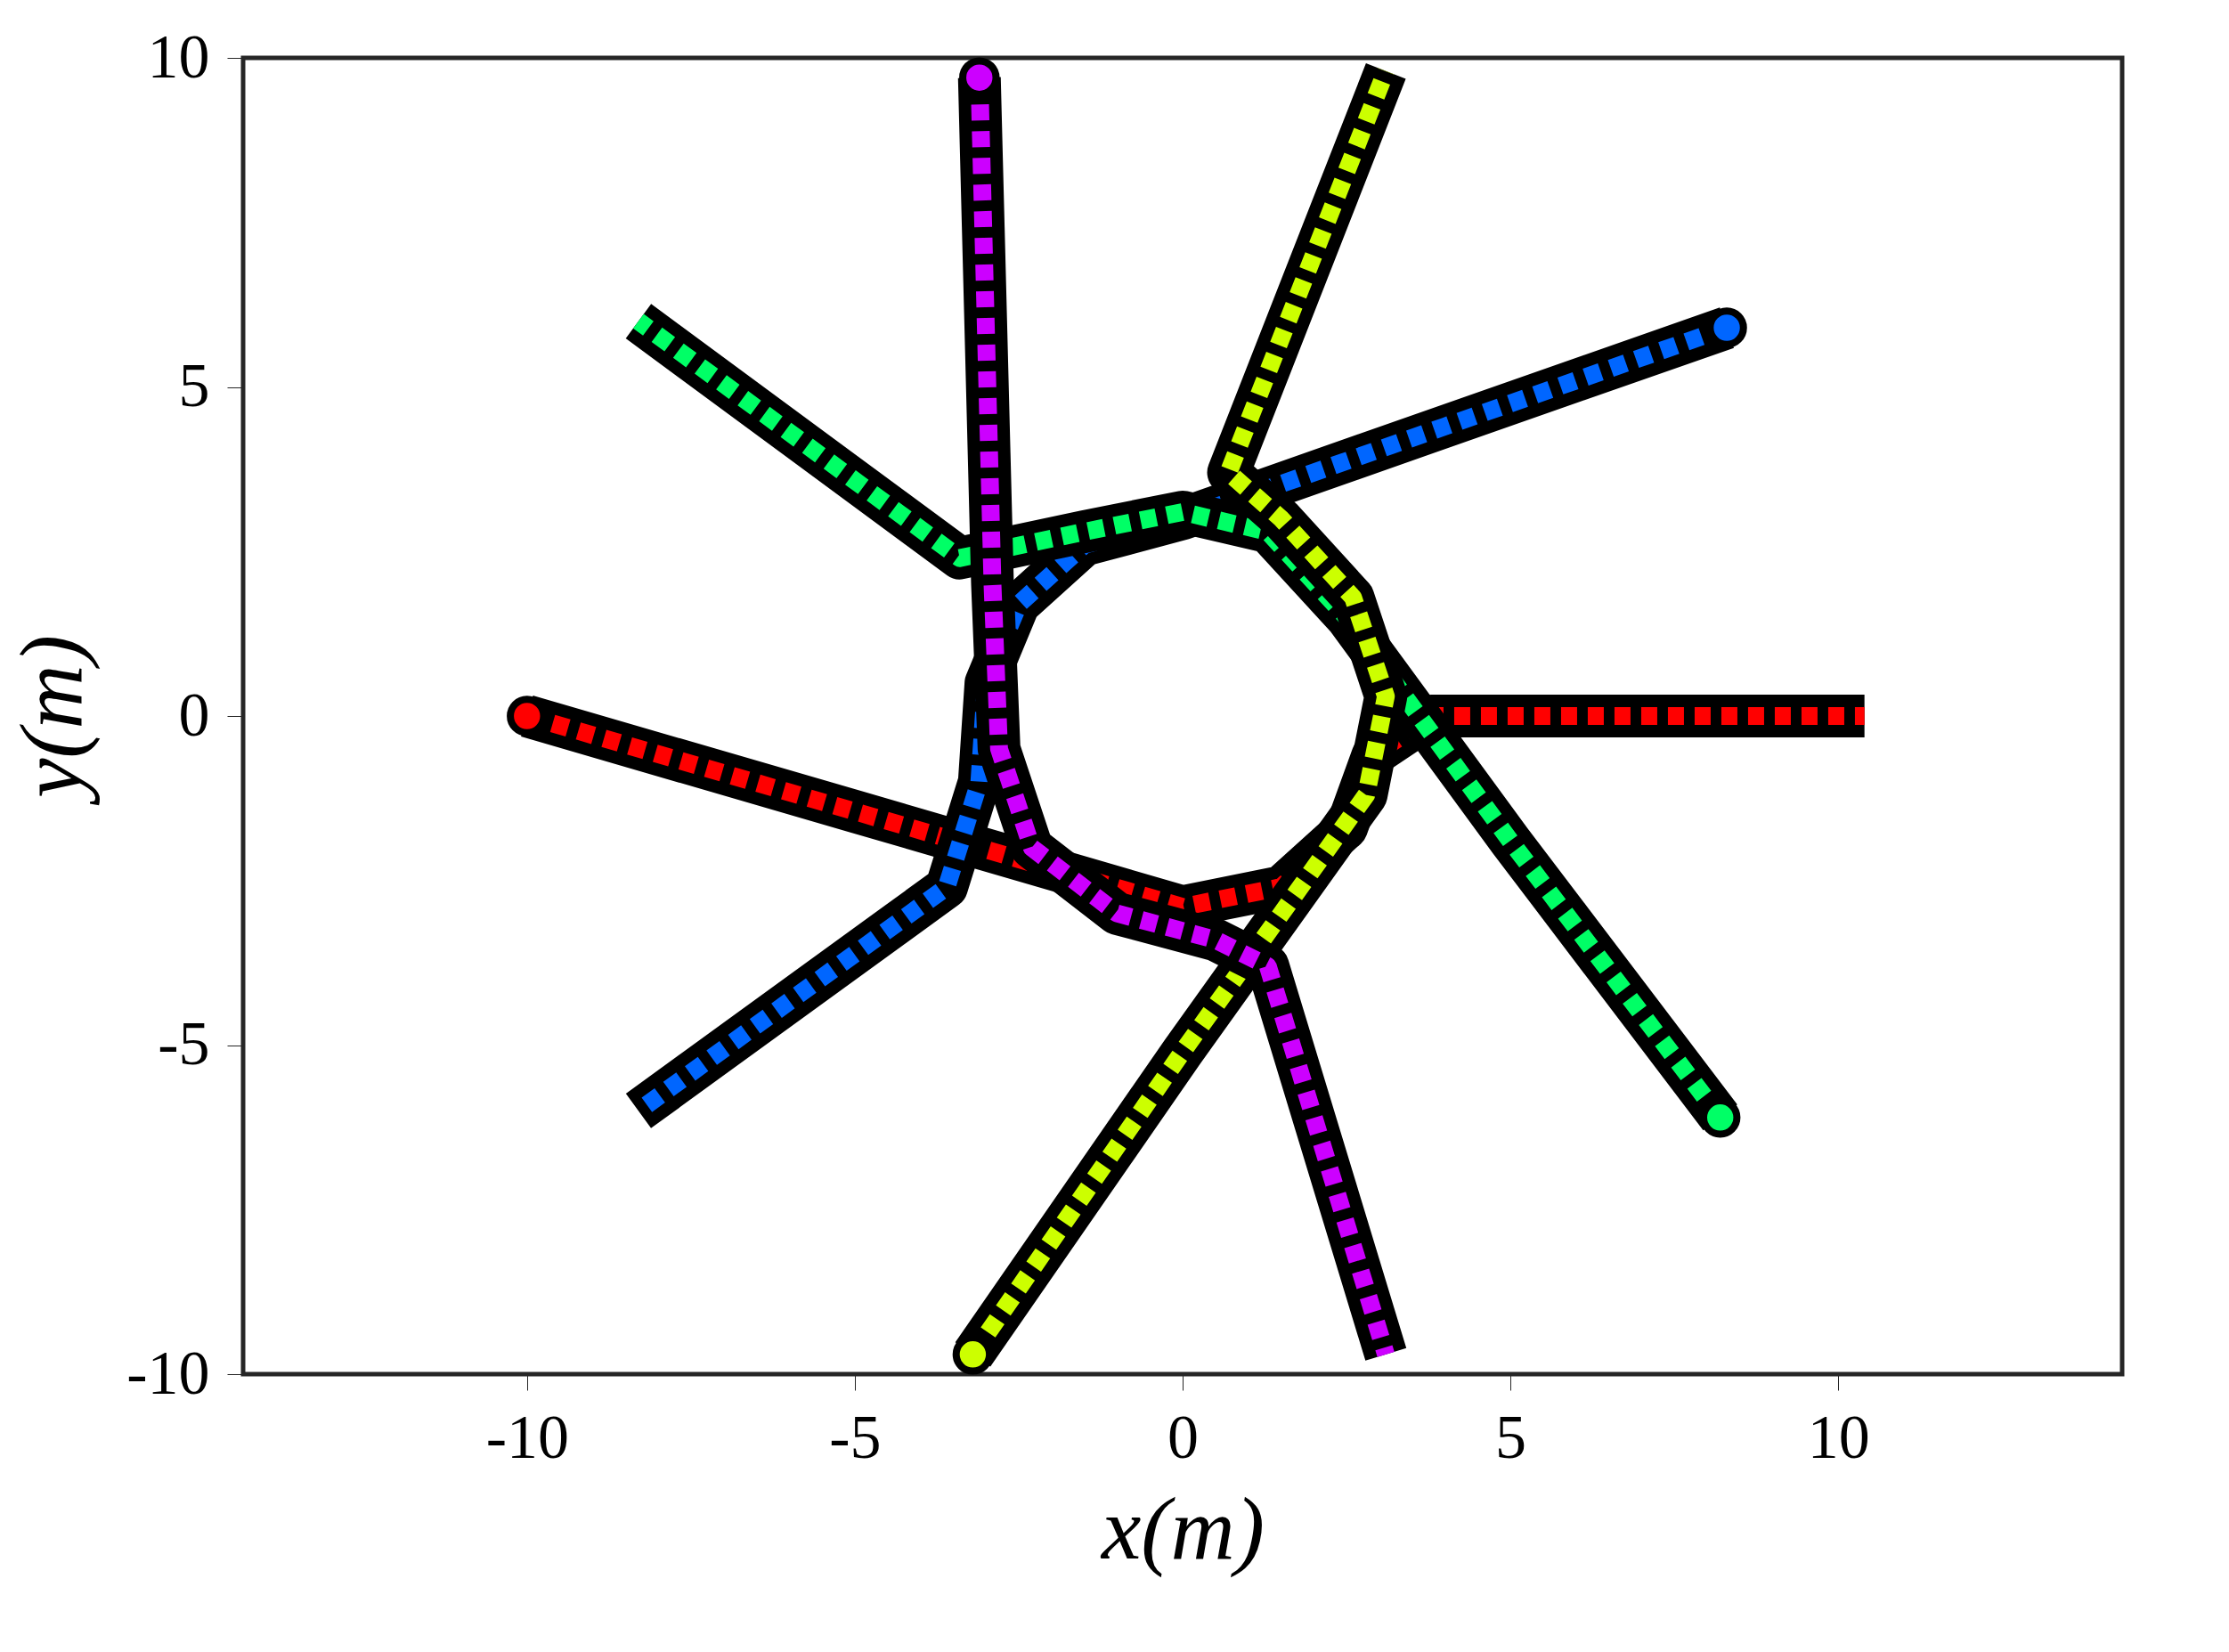 The image size is (2229, 1652). I want to click on x-tick-label: 10, so click(1838, 1436).